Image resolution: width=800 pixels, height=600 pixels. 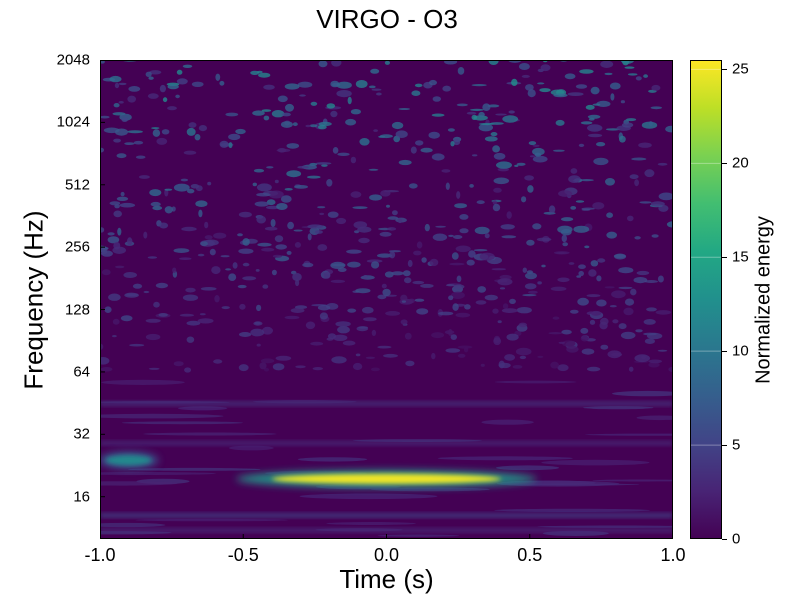 What do you see at coordinates (740, 257) in the screenshot?
I see `colorbar-tick-label: 15` at bounding box center [740, 257].